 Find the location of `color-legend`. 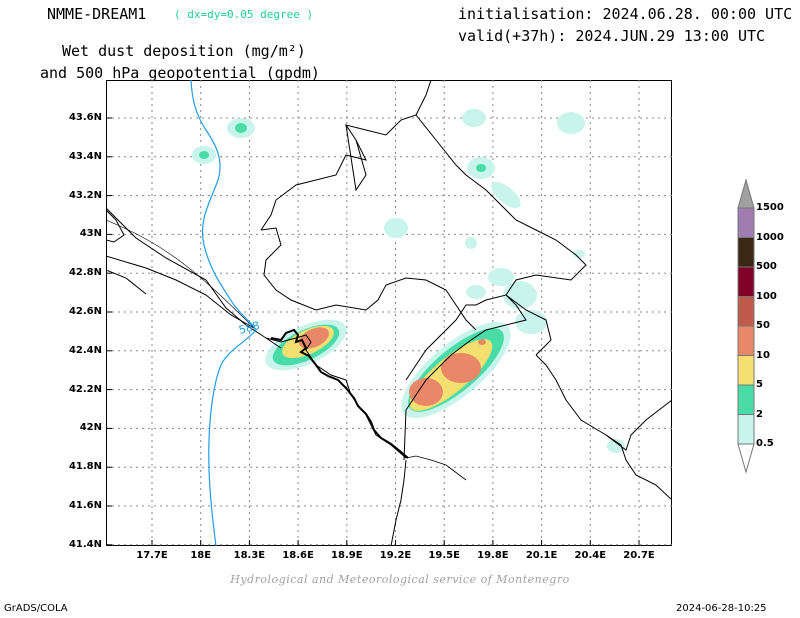

color-legend is located at coordinates (746, 326).